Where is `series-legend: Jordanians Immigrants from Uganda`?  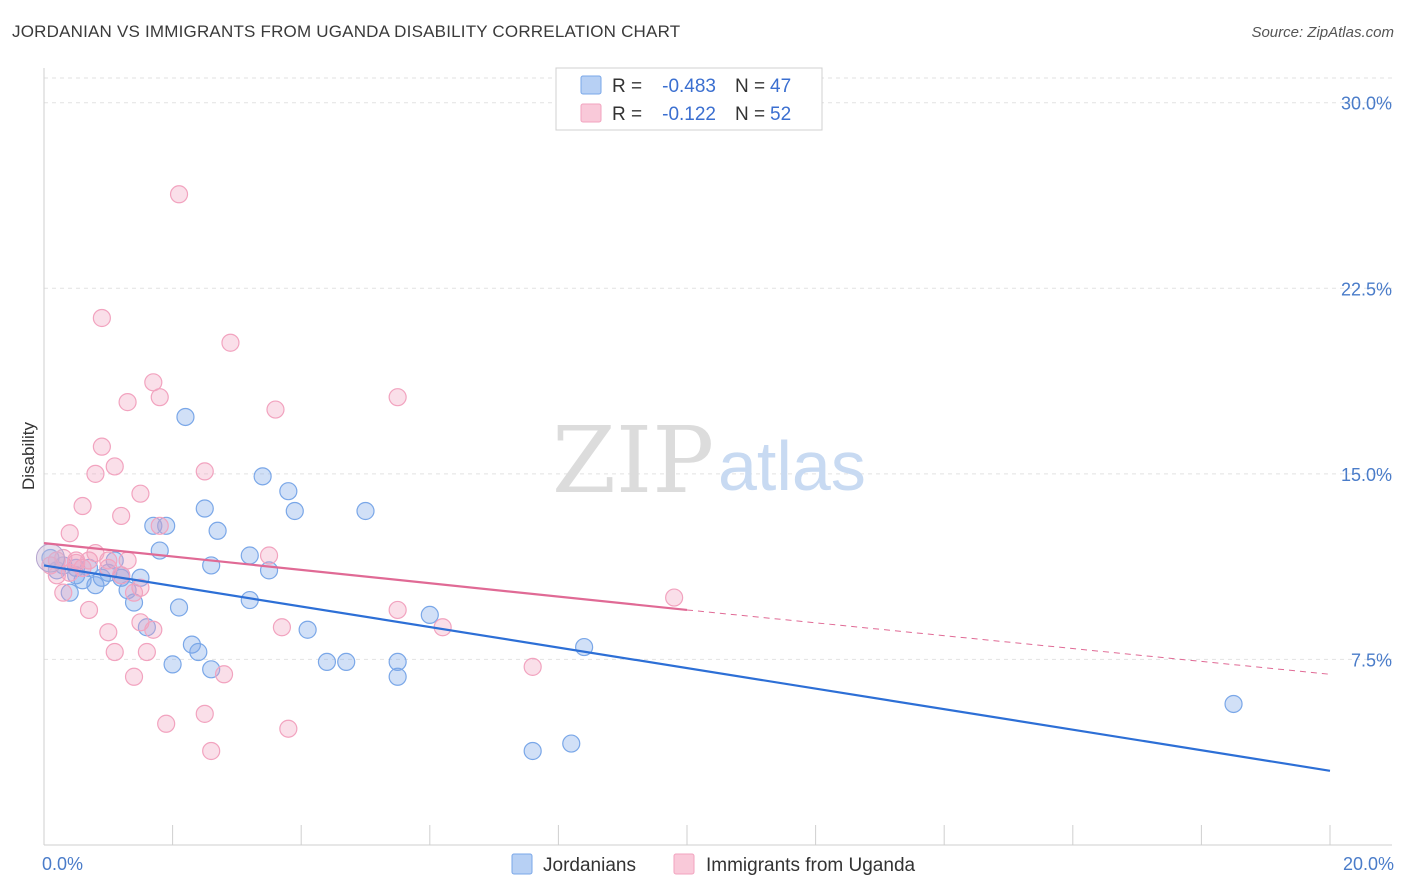
series-legend: Jordanians Immigrants from Uganda is located at coordinates (713, 864).